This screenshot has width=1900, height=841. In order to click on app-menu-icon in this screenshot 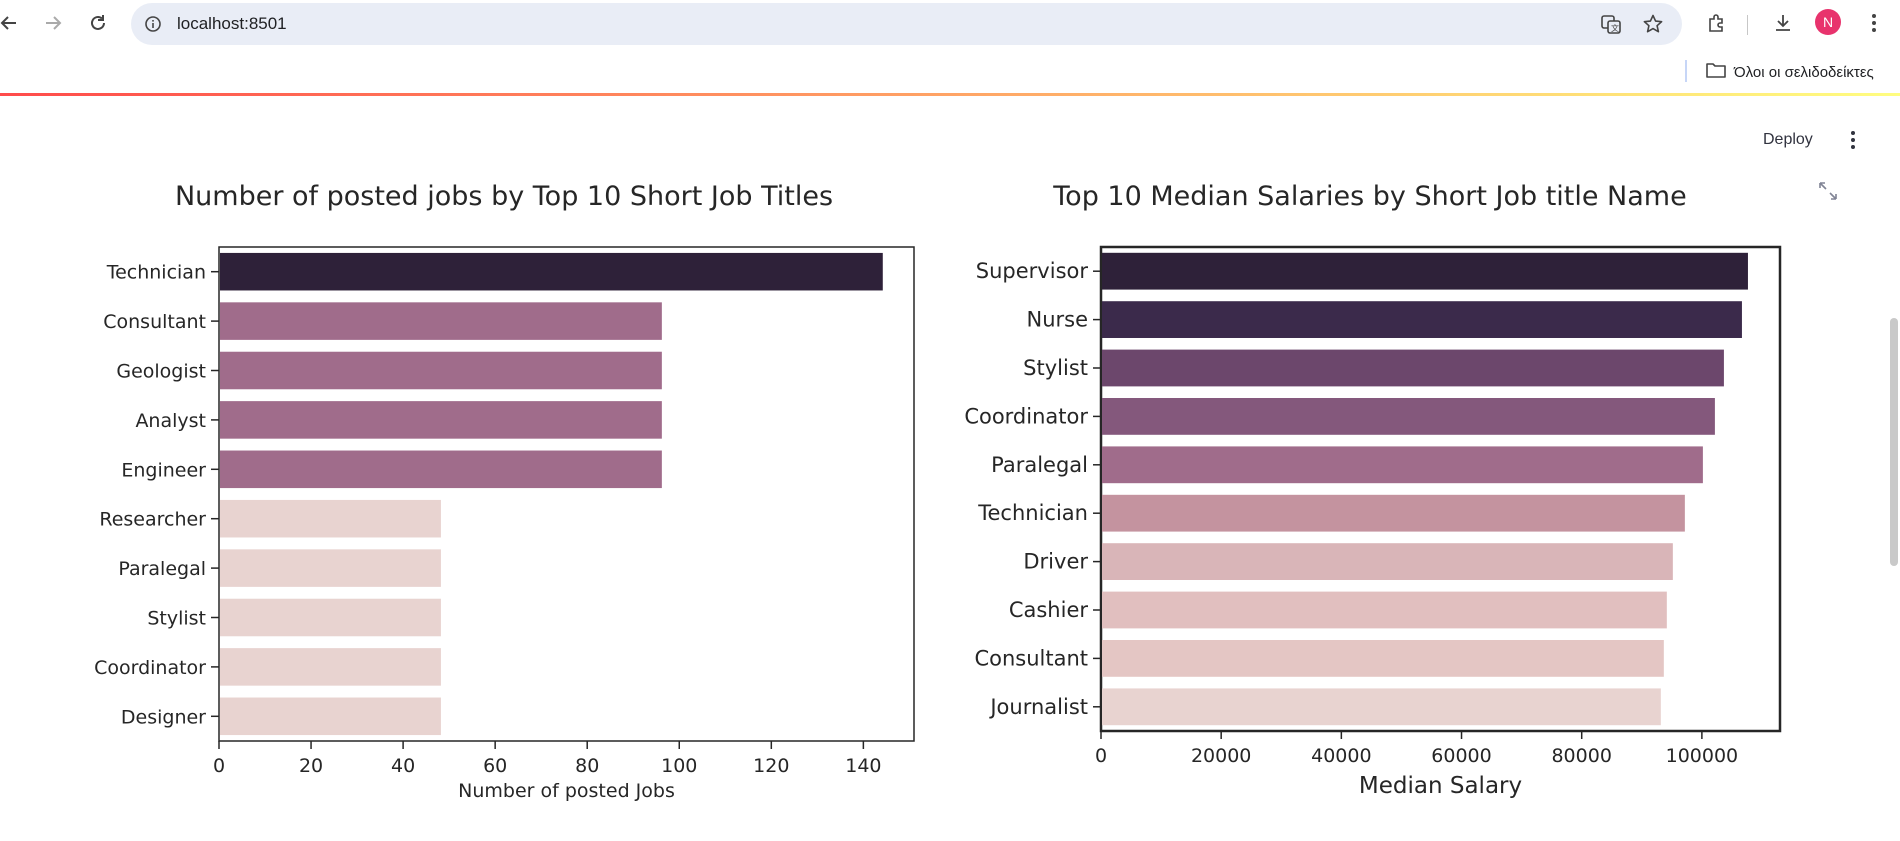, I will do `click(1853, 140)`.